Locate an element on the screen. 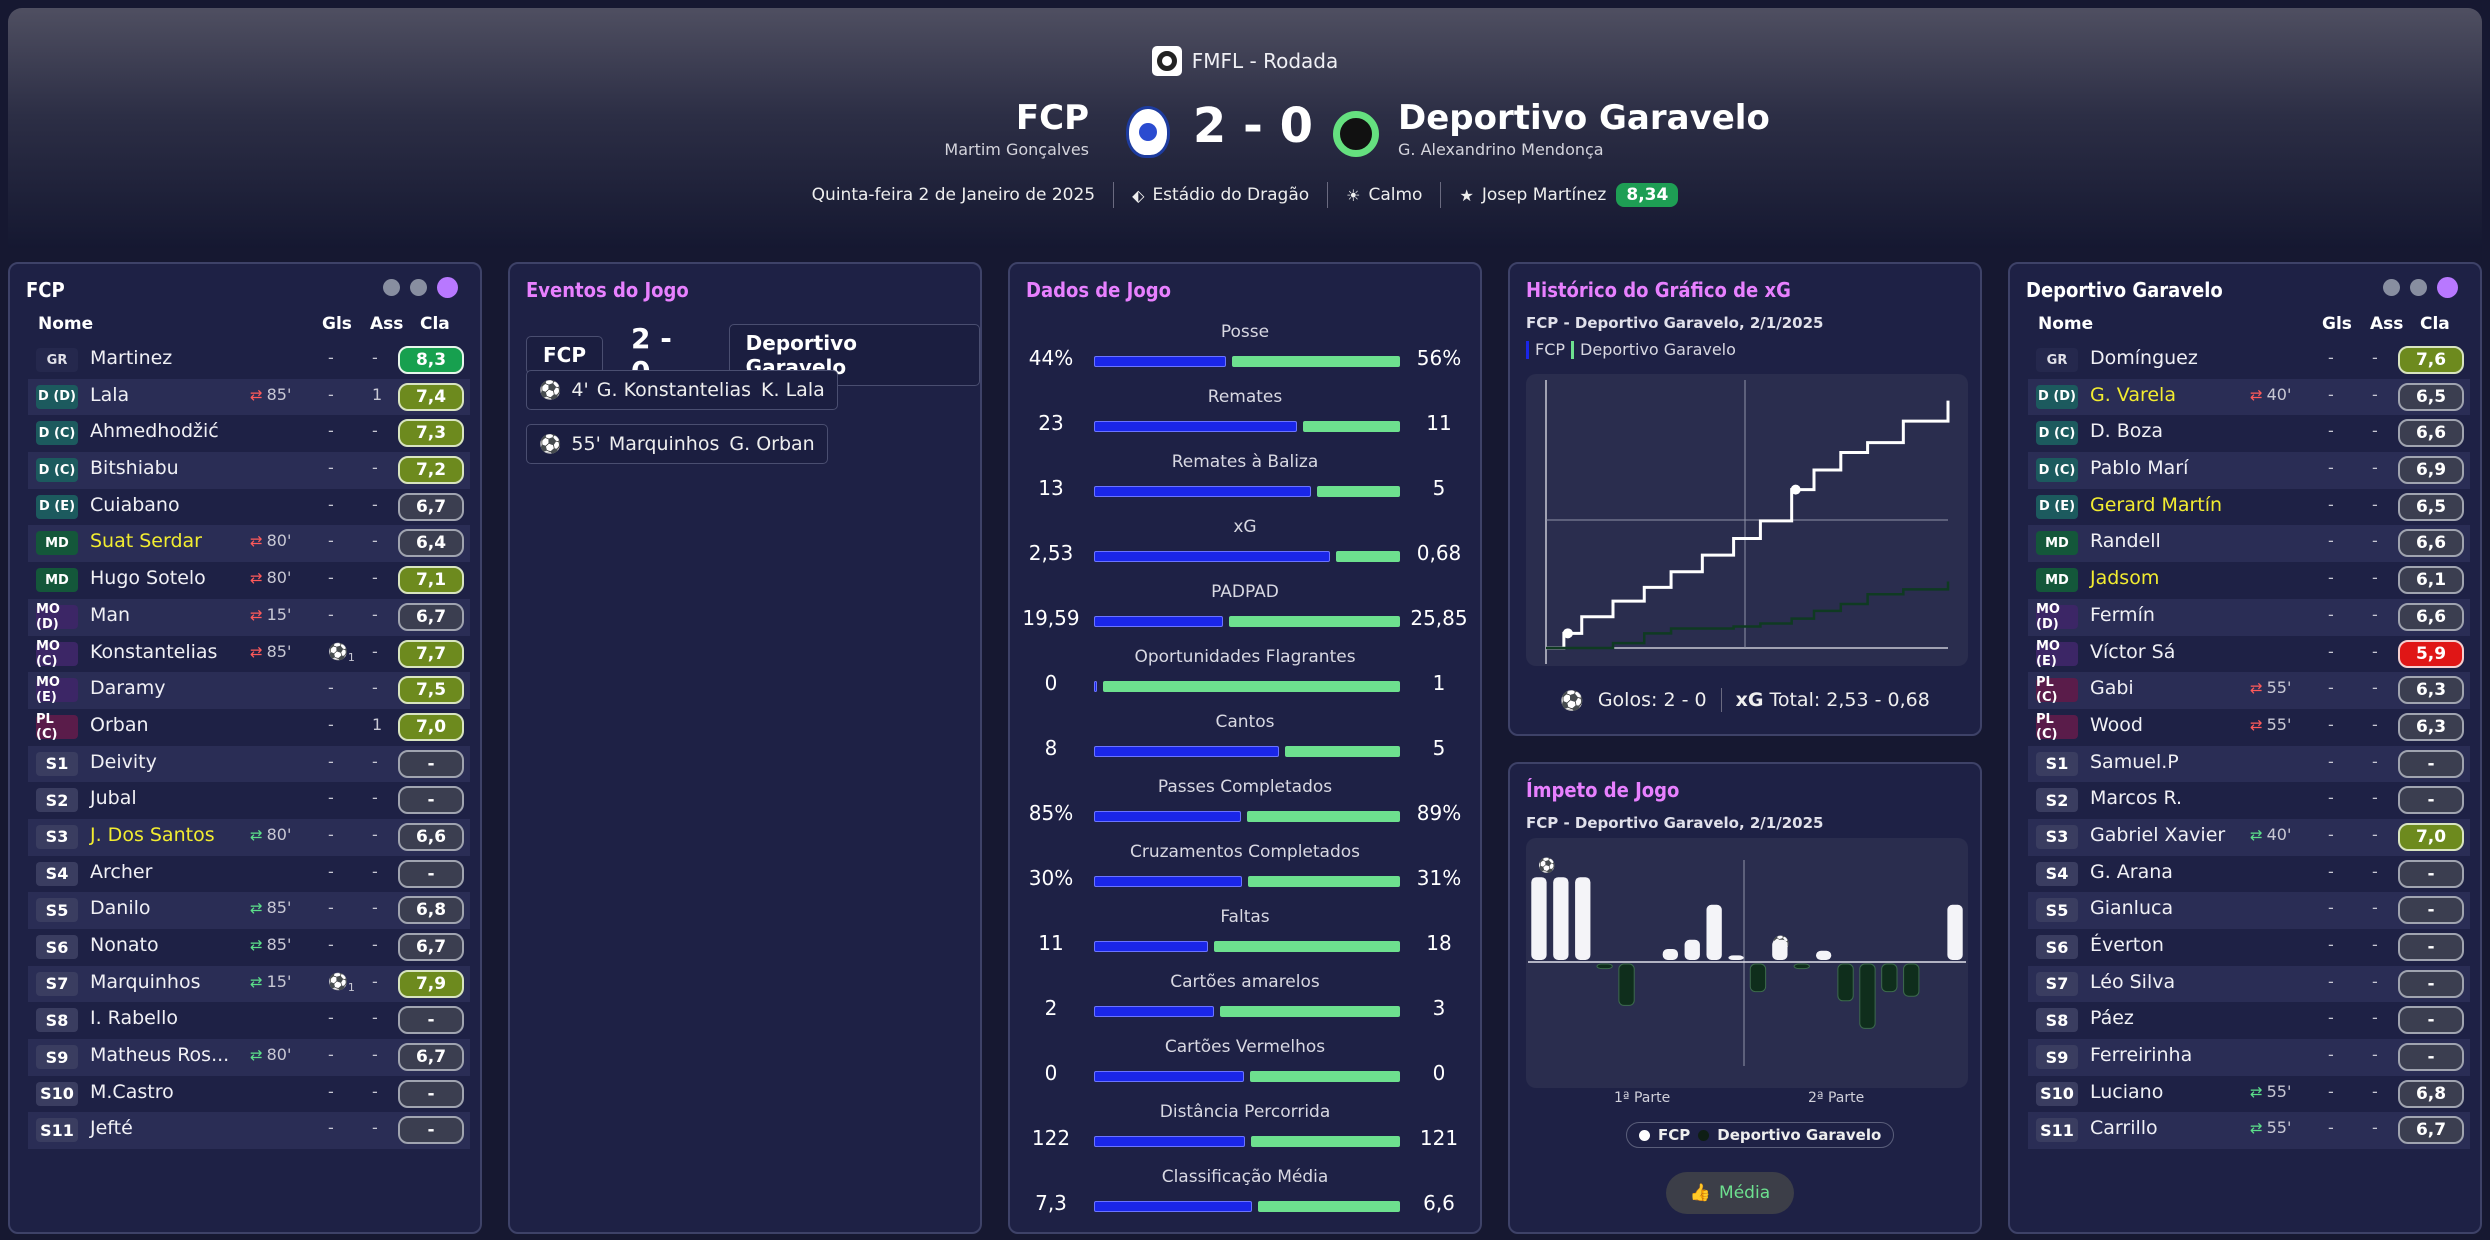  momentum-chart-area: ⚽ ⚽ is located at coordinates (1747, 963).